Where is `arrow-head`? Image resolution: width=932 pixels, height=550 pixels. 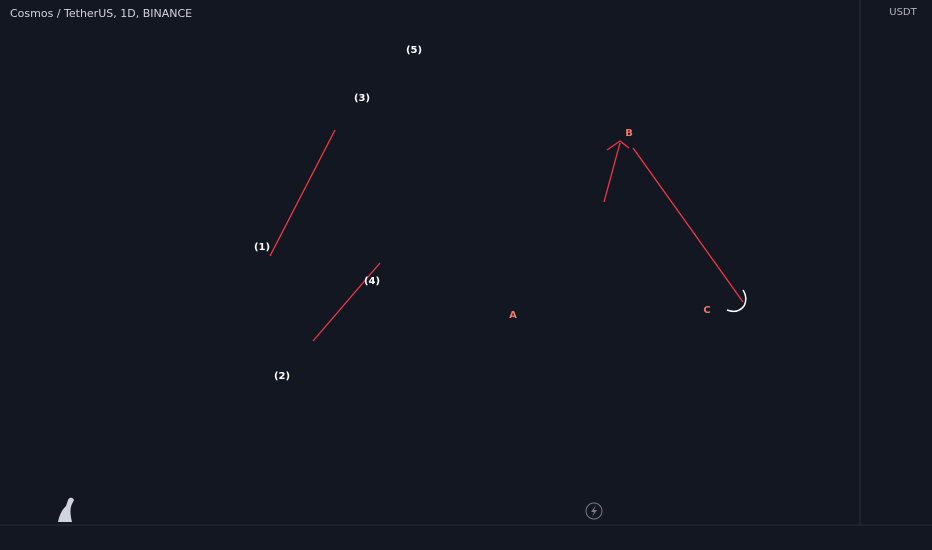 arrow-head is located at coordinates (618, 145).